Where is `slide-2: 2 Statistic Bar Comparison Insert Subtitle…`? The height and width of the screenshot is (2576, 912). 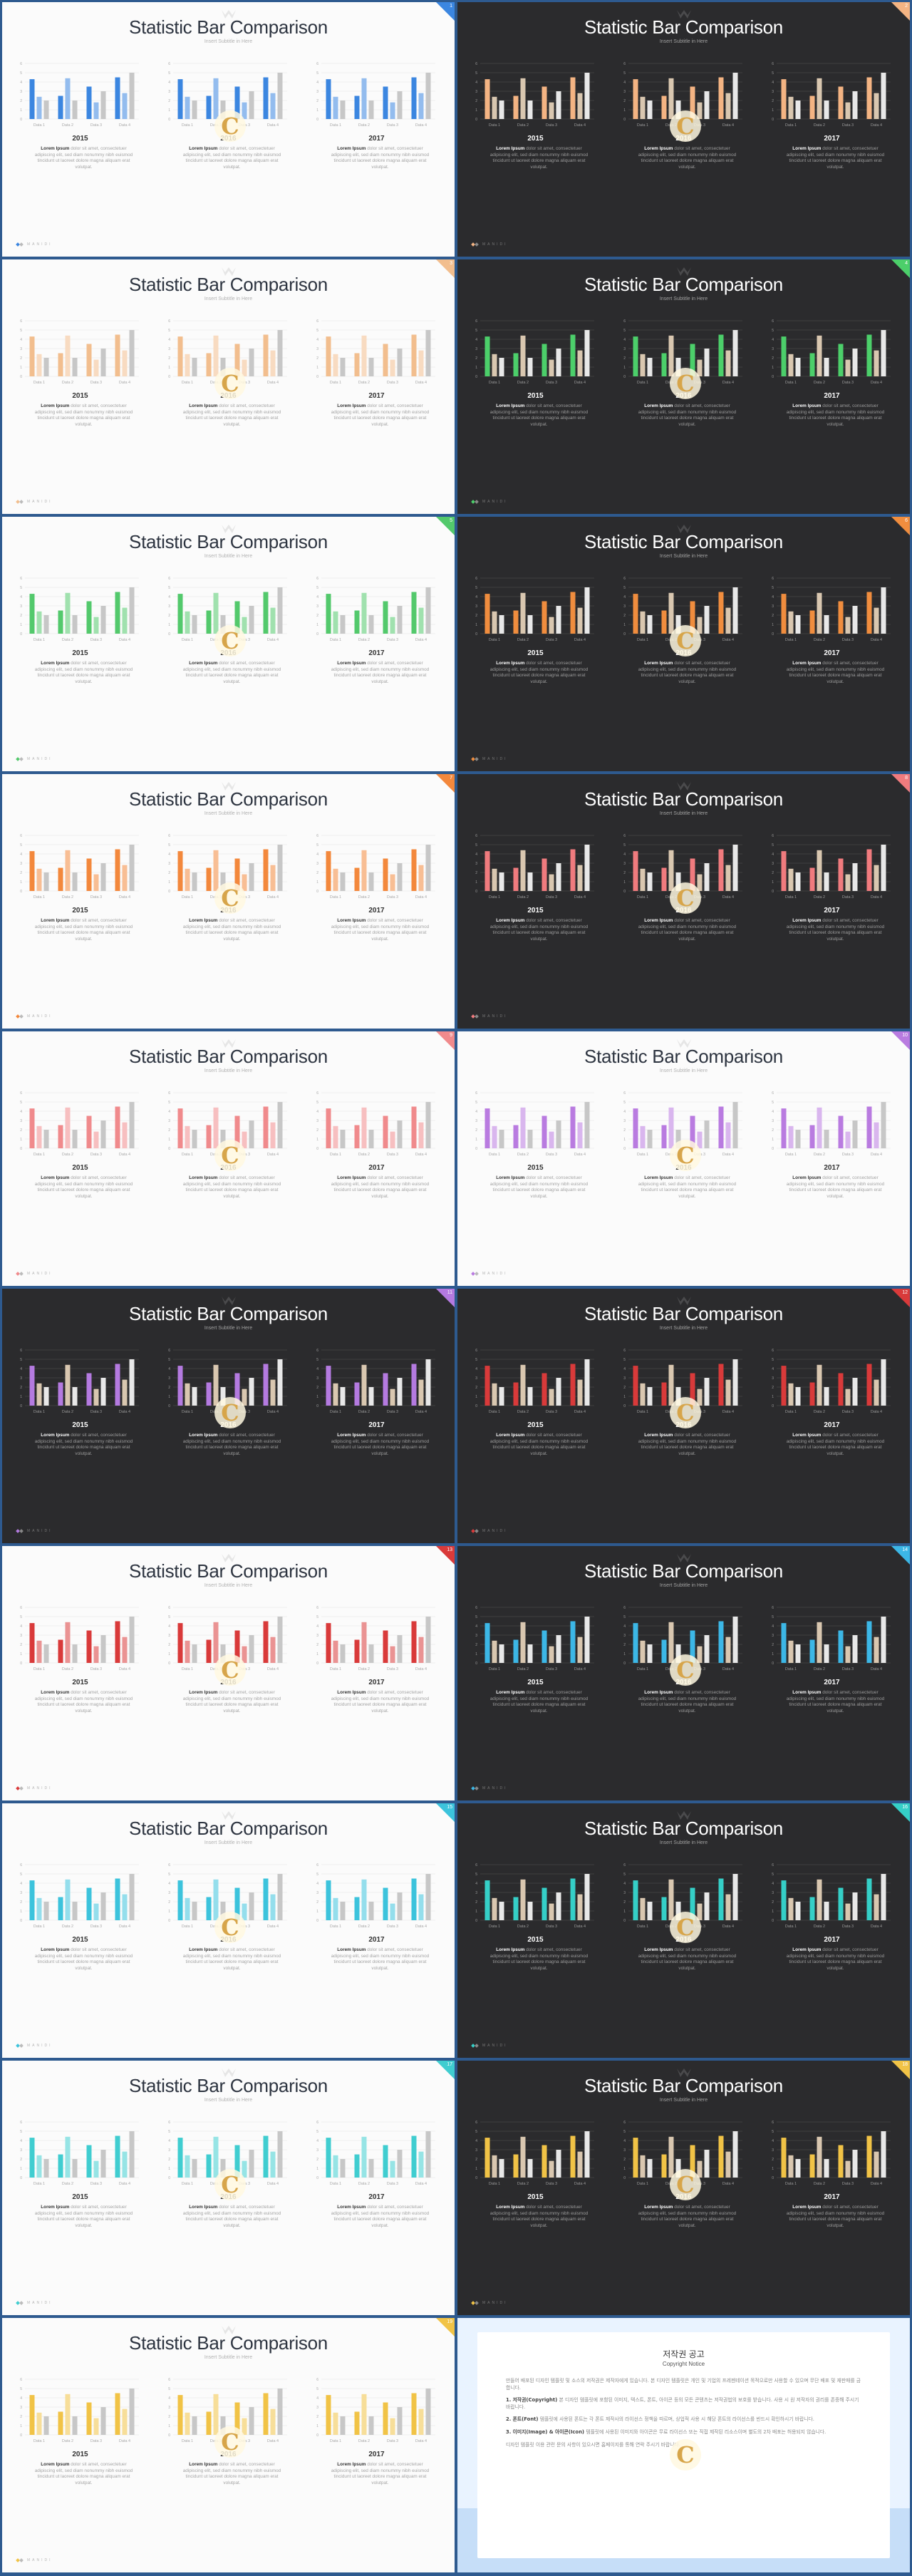
slide-2: 2 Statistic Bar Comparison Insert Subtitle… is located at coordinates (683, 129).